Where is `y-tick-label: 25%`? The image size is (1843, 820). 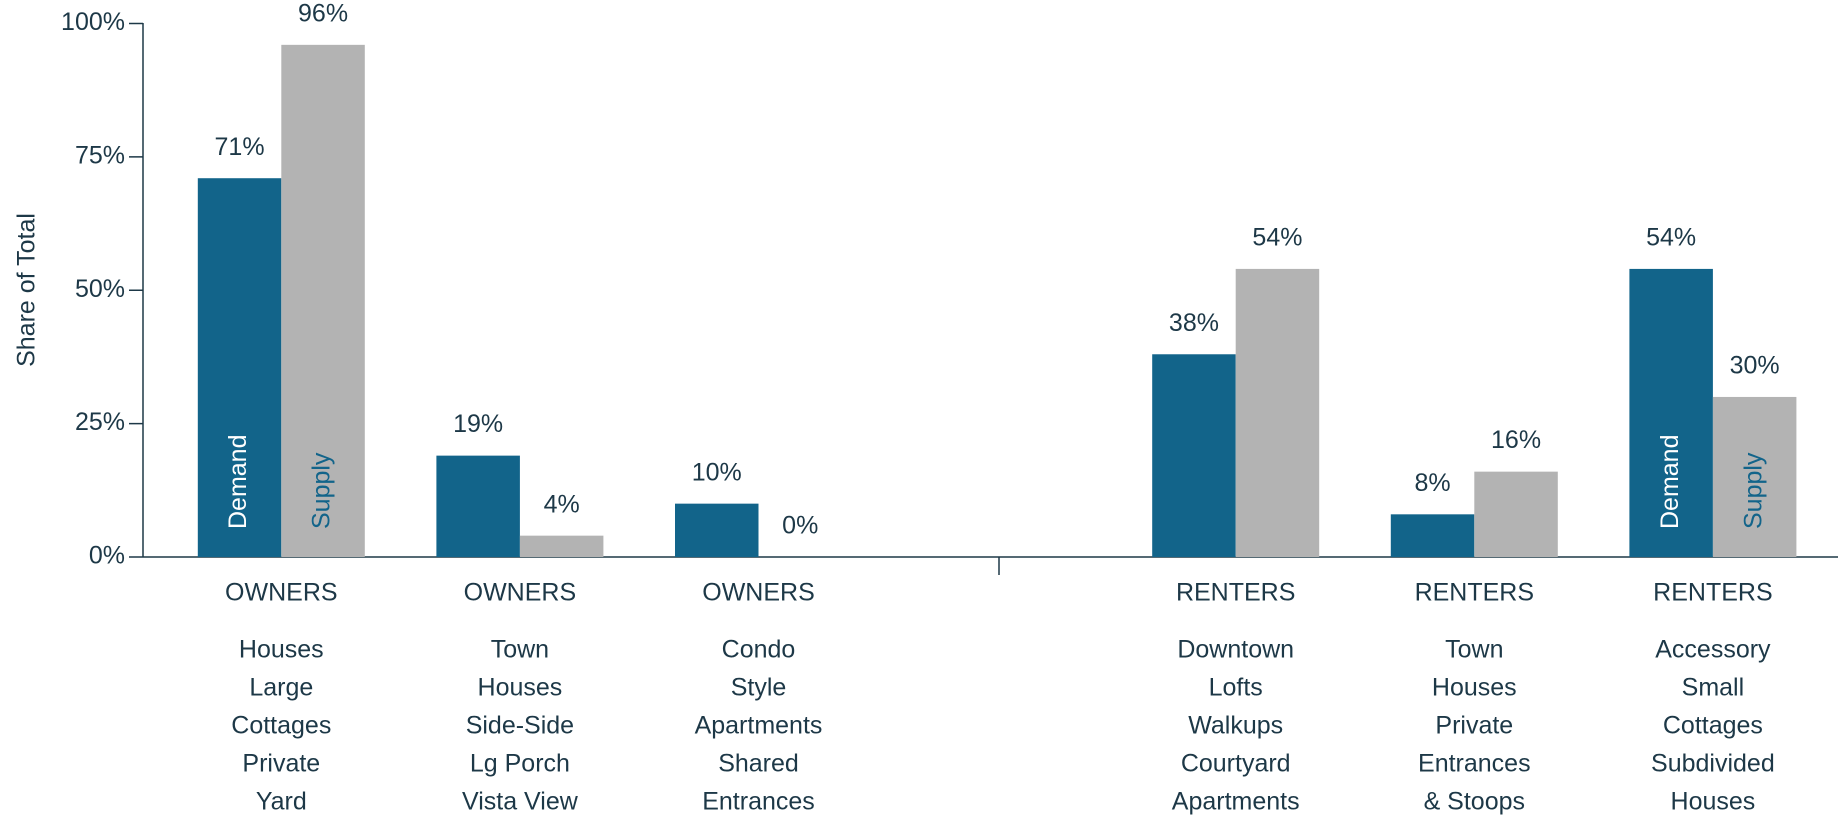 y-tick-label: 25% is located at coordinates (100, 422).